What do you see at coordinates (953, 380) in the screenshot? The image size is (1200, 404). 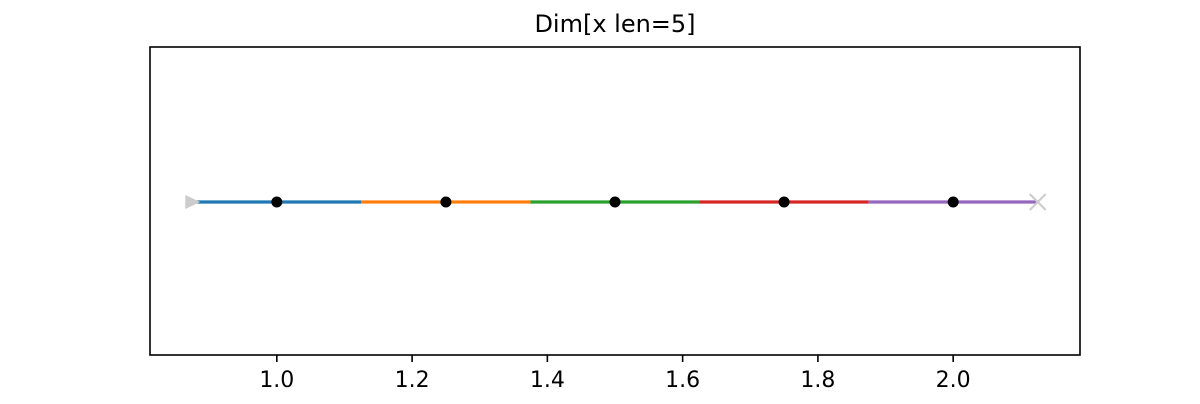 I see `x-tick-label-6: 2.0` at bounding box center [953, 380].